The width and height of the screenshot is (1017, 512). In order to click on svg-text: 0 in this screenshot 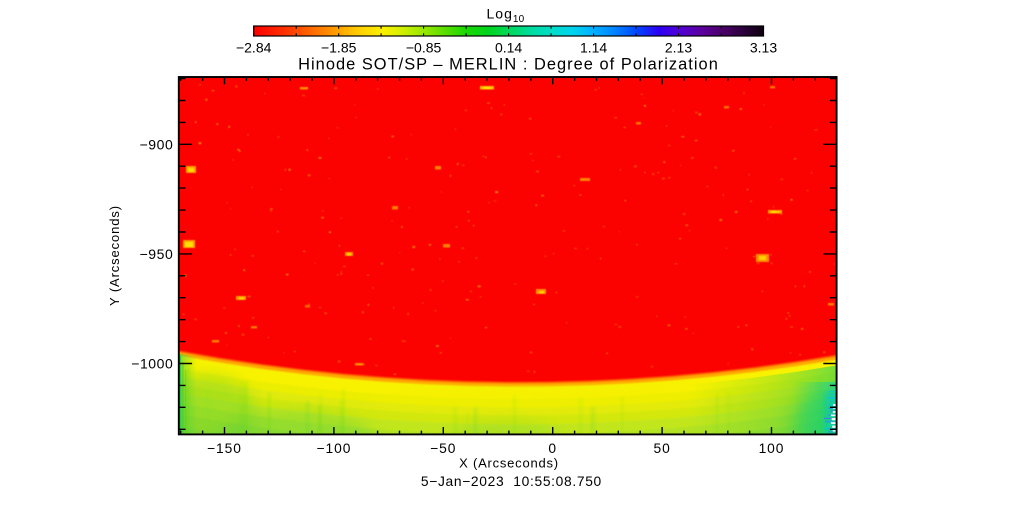, I will do `click(552, 448)`.